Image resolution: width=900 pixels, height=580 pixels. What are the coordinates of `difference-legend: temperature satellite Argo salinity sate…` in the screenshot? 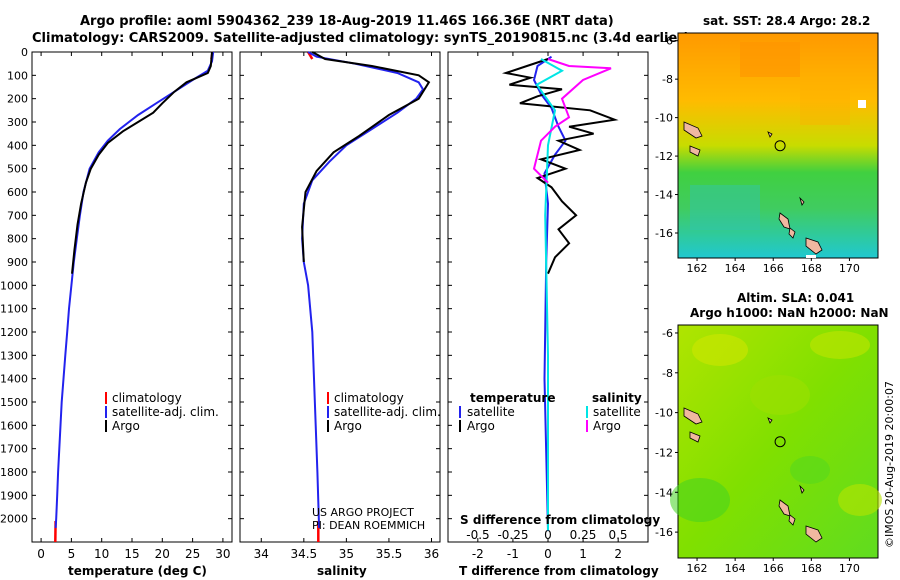 It's located at (550, 412).